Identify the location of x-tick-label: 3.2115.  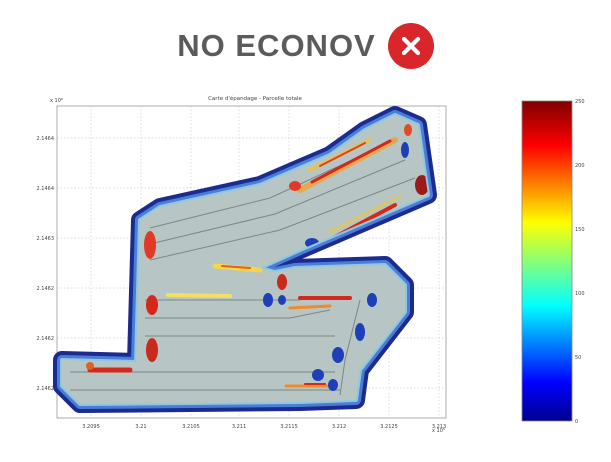
(289, 427).